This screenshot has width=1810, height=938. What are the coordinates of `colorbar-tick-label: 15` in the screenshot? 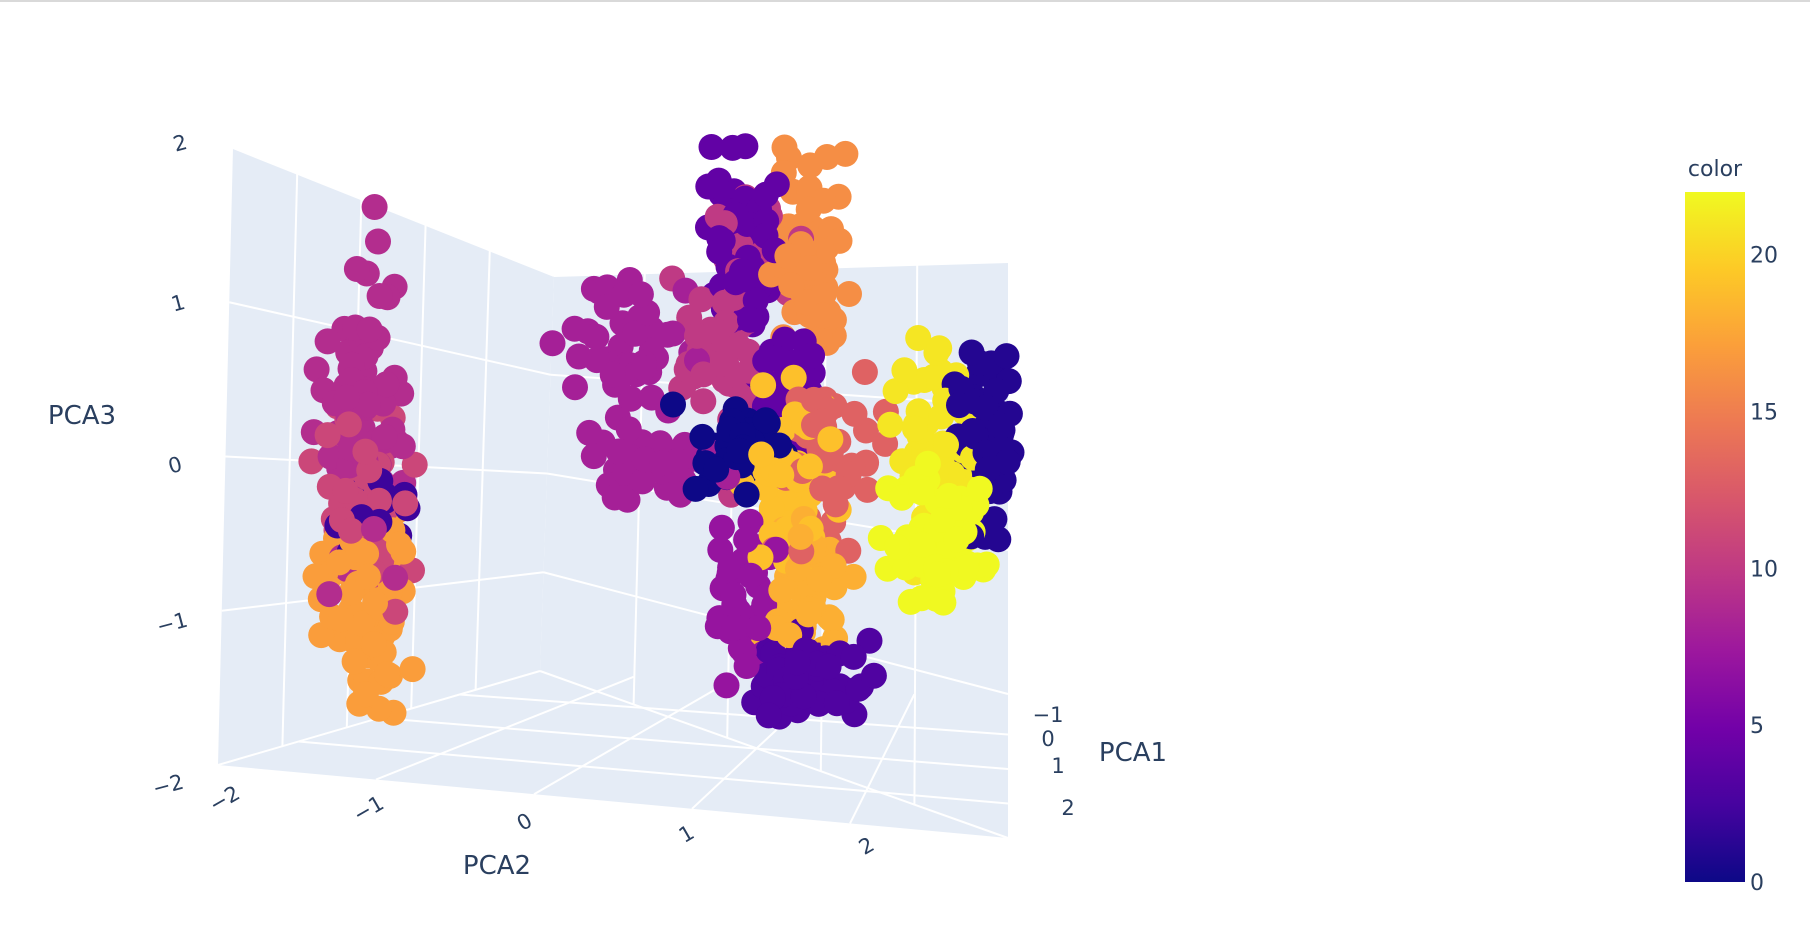 It's located at (1764, 413).